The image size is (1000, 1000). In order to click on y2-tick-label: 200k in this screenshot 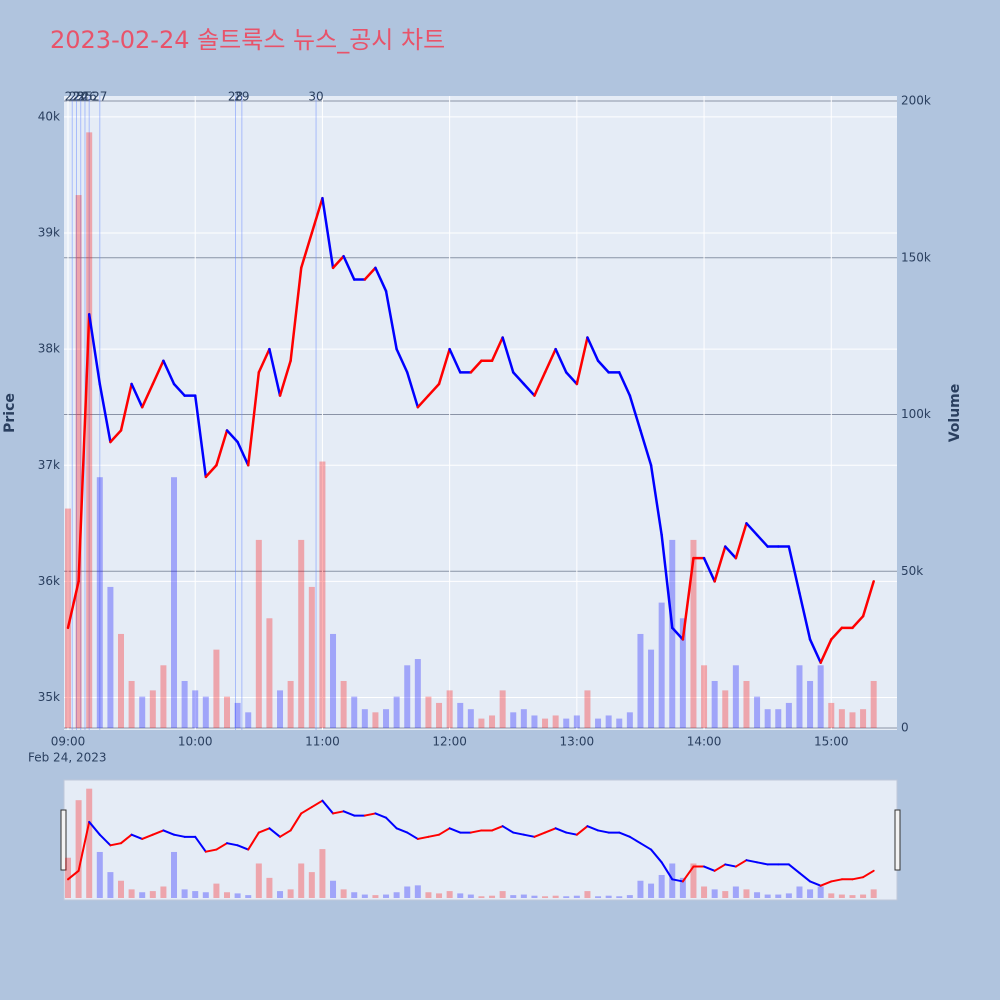, I will do `click(916, 101)`.